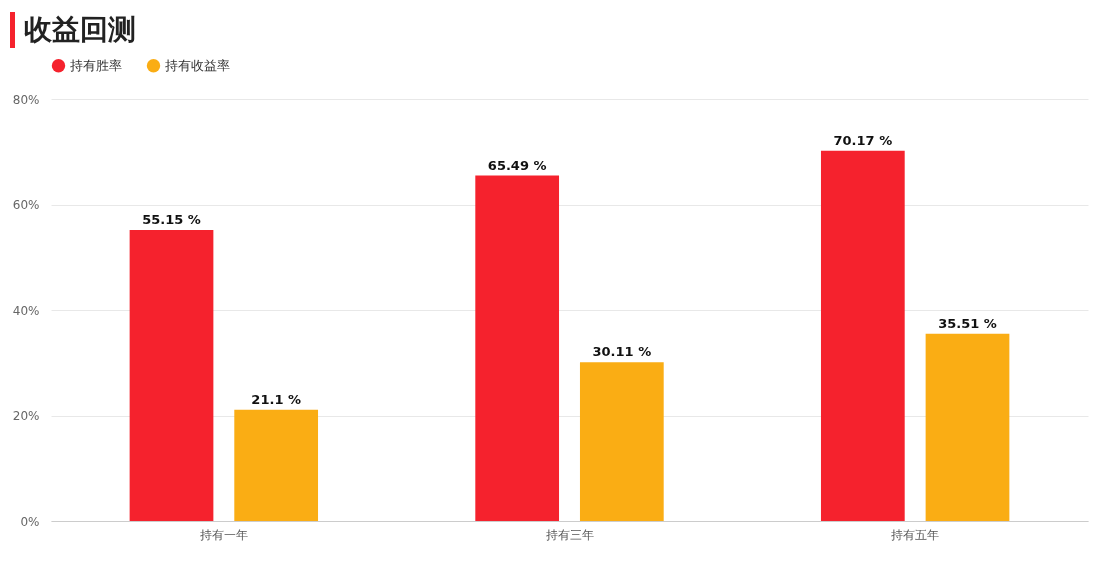 This screenshot has height=561, width=1113. Describe the element at coordinates (863, 140) in the screenshot. I see `data-label: 70.17 %` at that location.